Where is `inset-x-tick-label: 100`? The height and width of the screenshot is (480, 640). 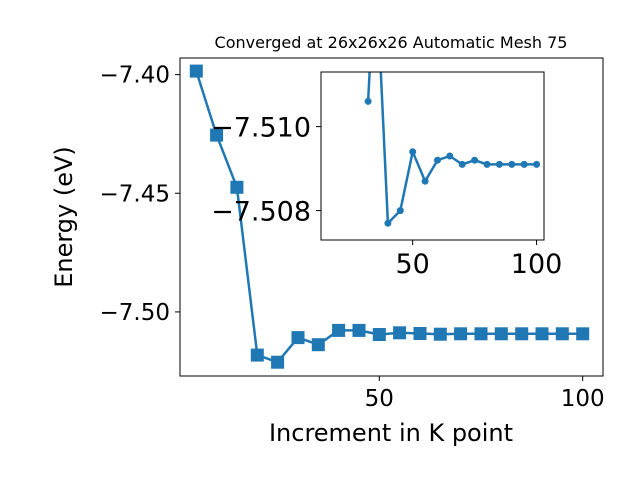
inset-x-tick-label: 100 is located at coordinates (537, 264).